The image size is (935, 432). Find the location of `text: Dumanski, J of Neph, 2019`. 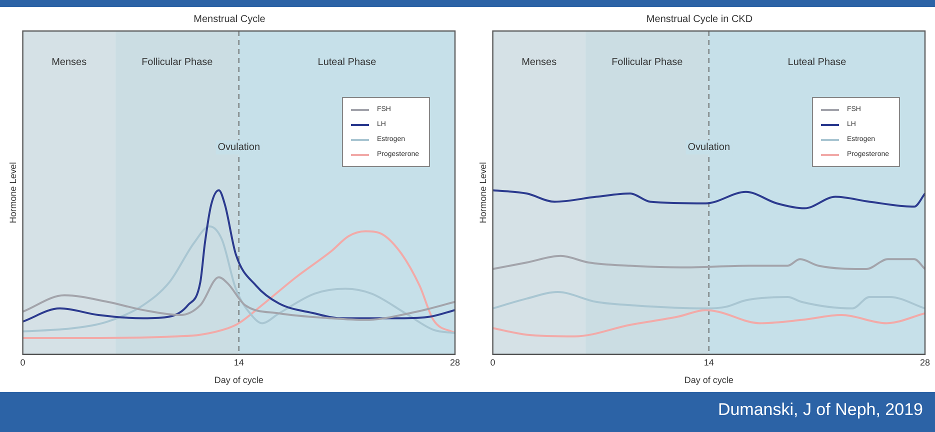

text: Dumanski, J of Neph, 2019 is located at coordinates (820, 410).